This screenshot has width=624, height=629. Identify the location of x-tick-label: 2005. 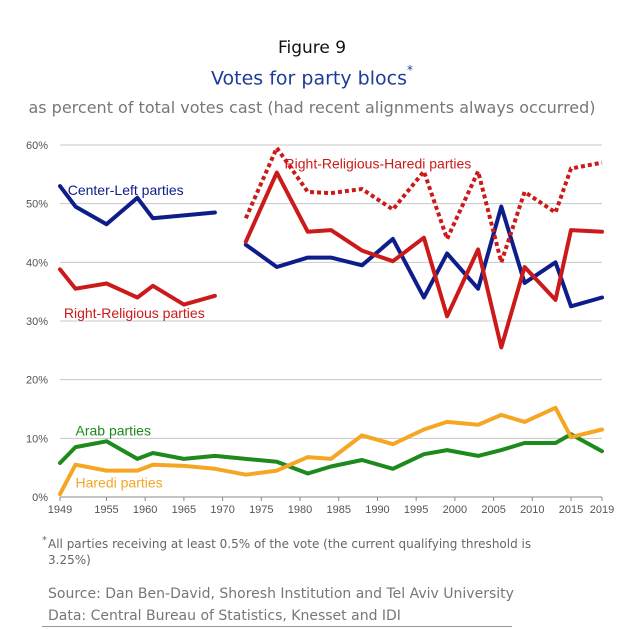
(493, 510).